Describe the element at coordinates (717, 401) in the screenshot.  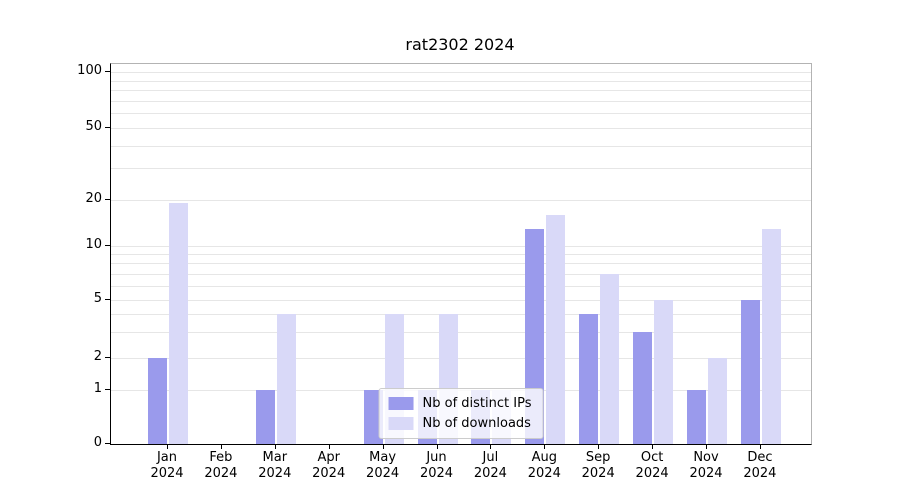
I see `bar-downloads-nov` at that location.